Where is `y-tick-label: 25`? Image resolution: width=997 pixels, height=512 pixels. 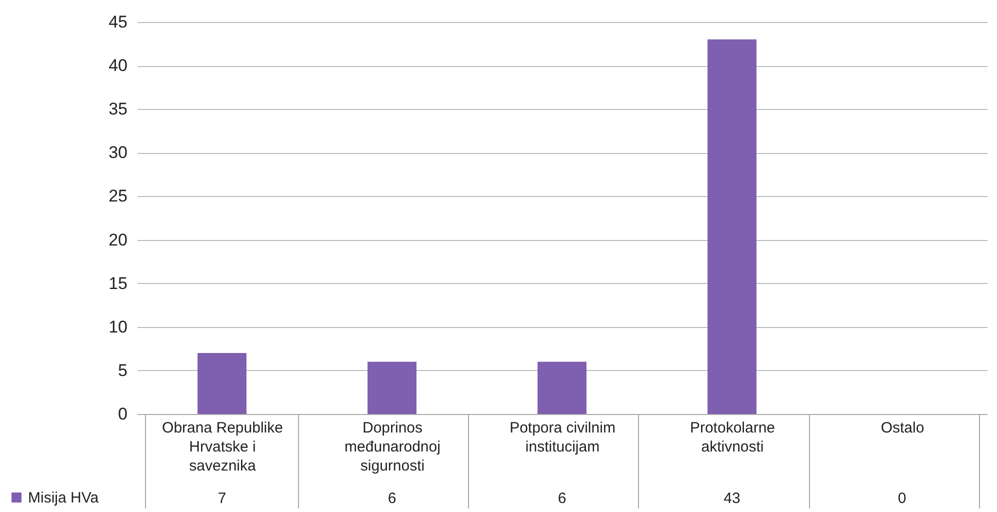 y-tick-label: 25 is located at coordinates (118, 196).